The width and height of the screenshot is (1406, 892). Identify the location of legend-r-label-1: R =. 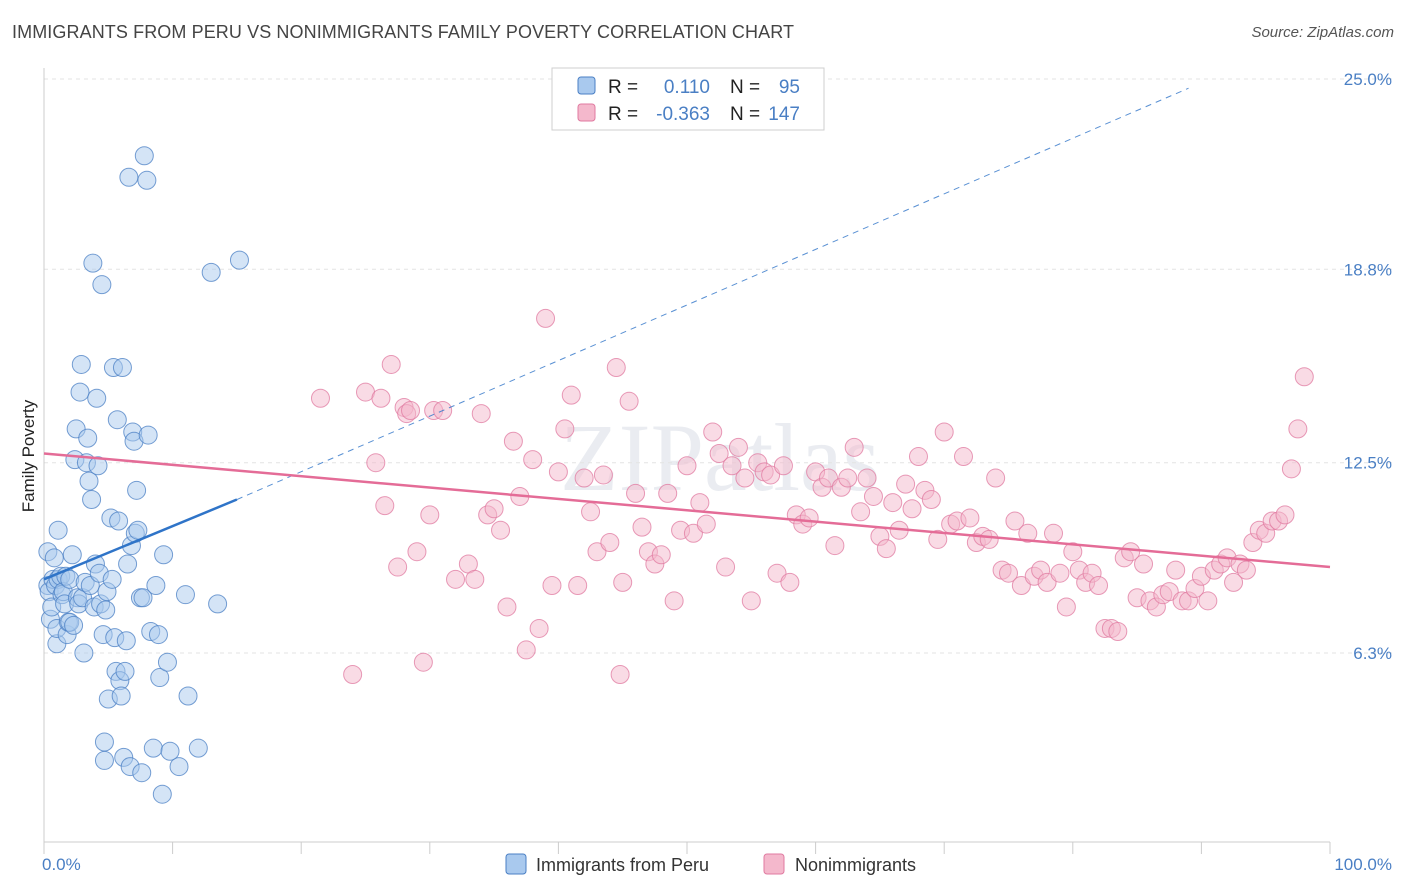
(623, 87).